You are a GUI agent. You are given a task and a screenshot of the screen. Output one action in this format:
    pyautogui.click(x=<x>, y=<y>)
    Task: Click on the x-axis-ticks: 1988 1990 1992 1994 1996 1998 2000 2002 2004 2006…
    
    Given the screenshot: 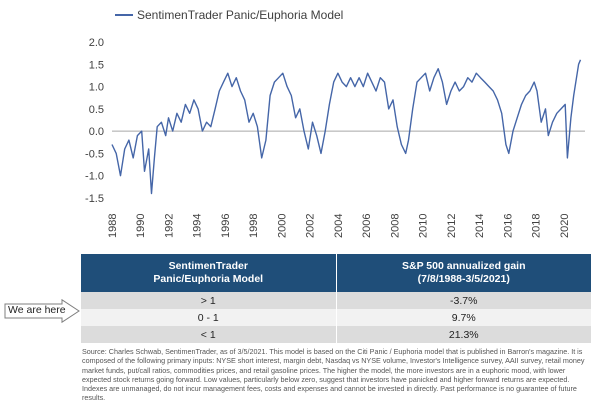 What is the action you would take?
    pyautogui.click(x=339, y=226)
    